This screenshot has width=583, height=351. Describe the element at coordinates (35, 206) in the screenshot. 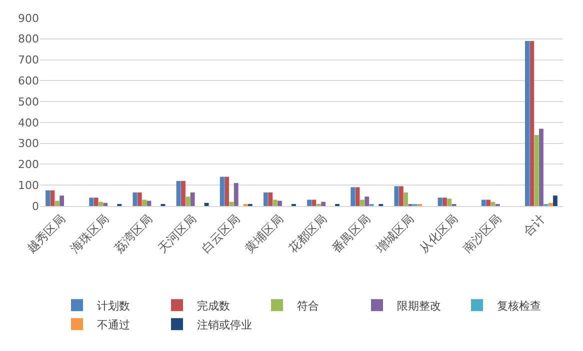

I see `y-tick-label: 0` at that location.